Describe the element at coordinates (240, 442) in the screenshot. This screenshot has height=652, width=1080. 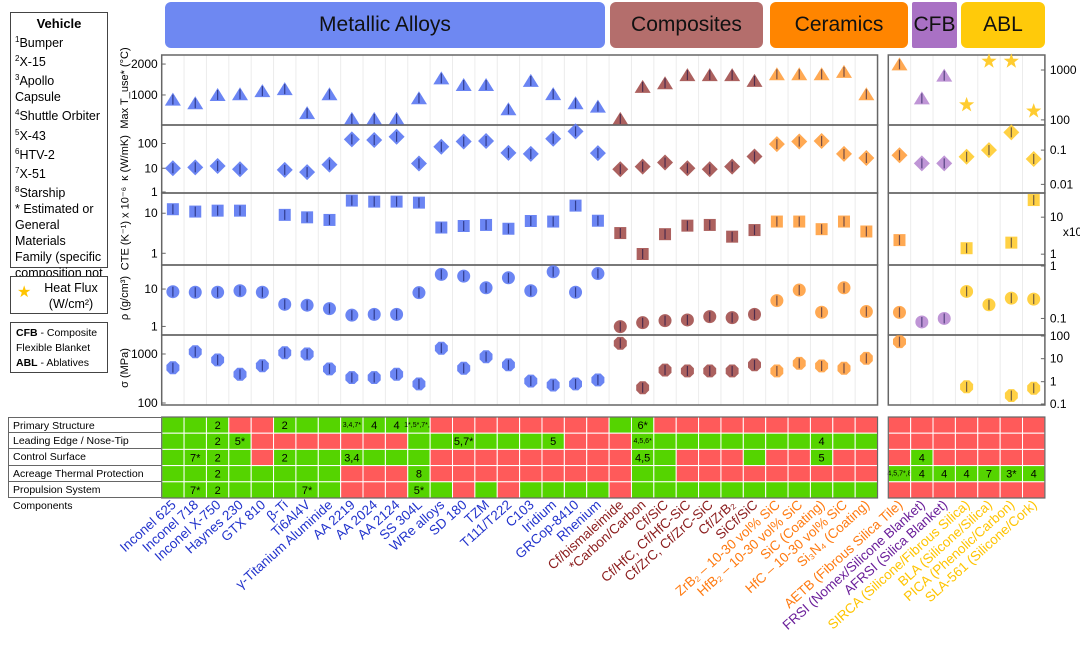
I see `table-cell-note: 5*` at that location.